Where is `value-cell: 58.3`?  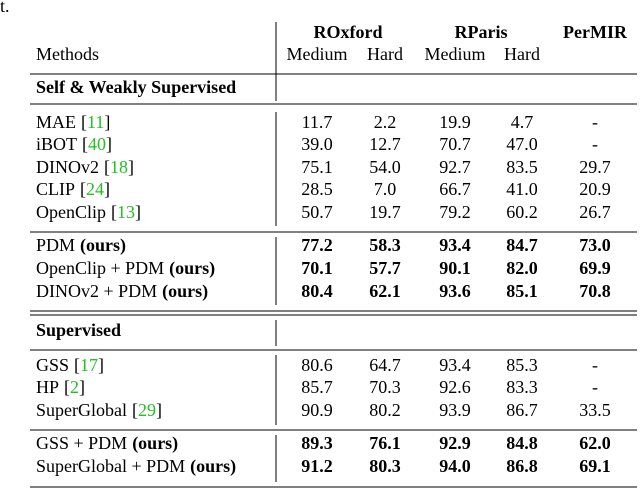
value-cell: 58.3 is located at coordinates (385, 245).